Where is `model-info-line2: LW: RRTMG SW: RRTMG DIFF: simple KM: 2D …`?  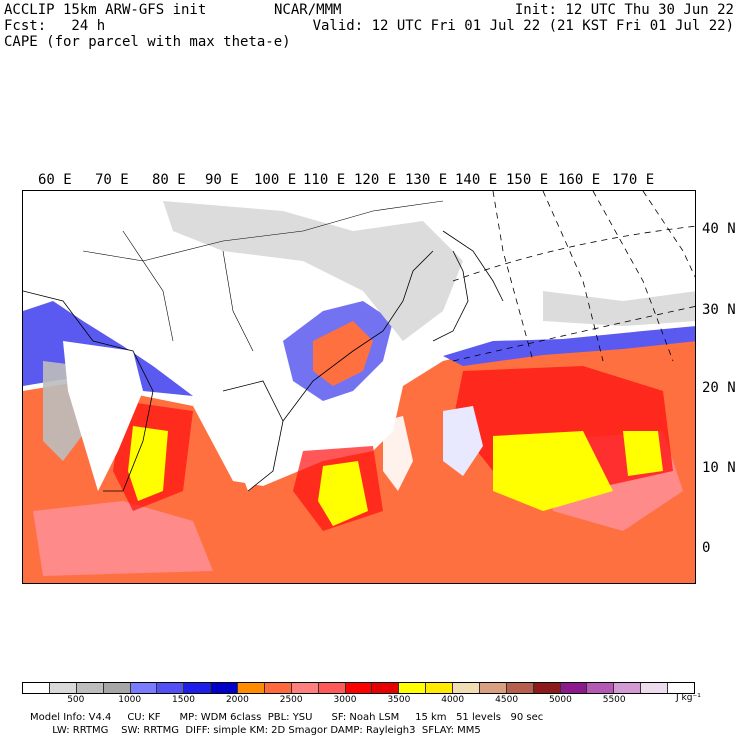 model-info-line2: LW: RRTMG SW: RRTMG DIFF: simple KM: 2D … is located at coordinates (255, 730).